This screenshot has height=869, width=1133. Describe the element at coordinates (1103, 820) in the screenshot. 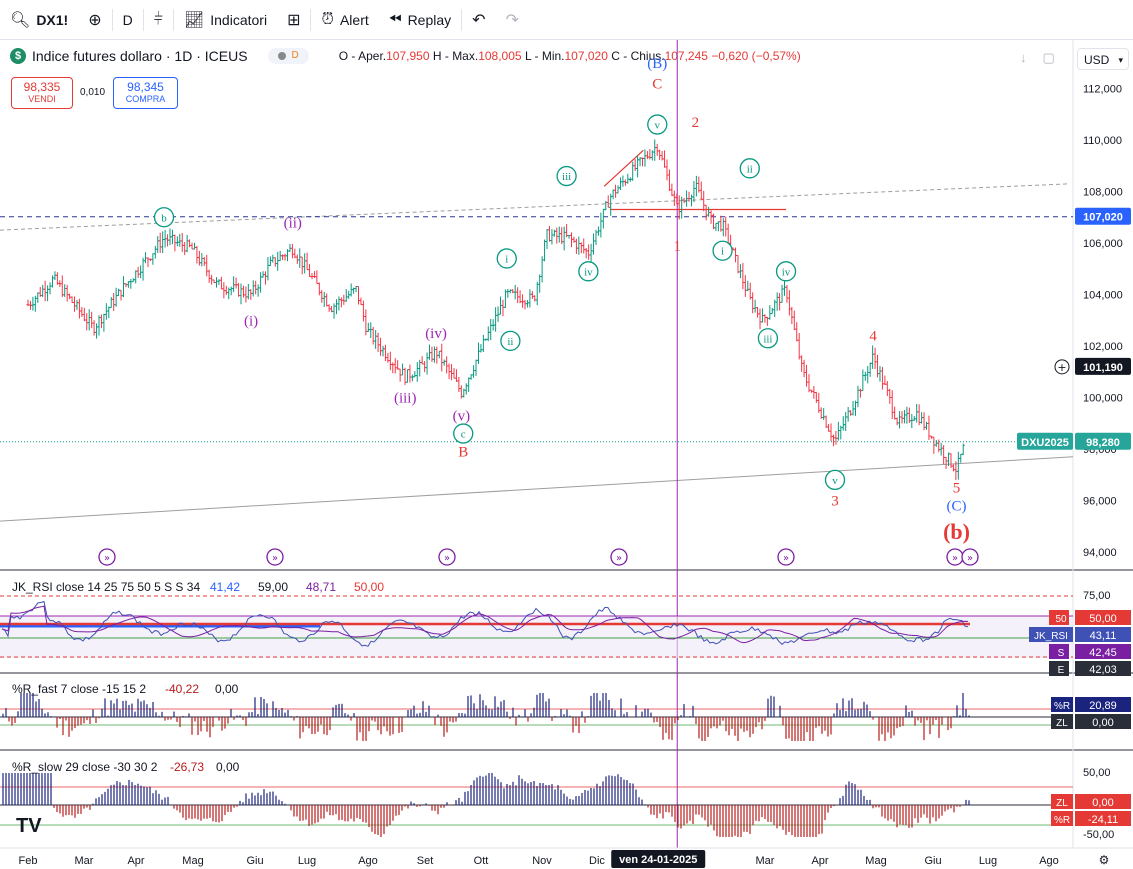

I see `rslow-scale-value: -24,11` at that location.